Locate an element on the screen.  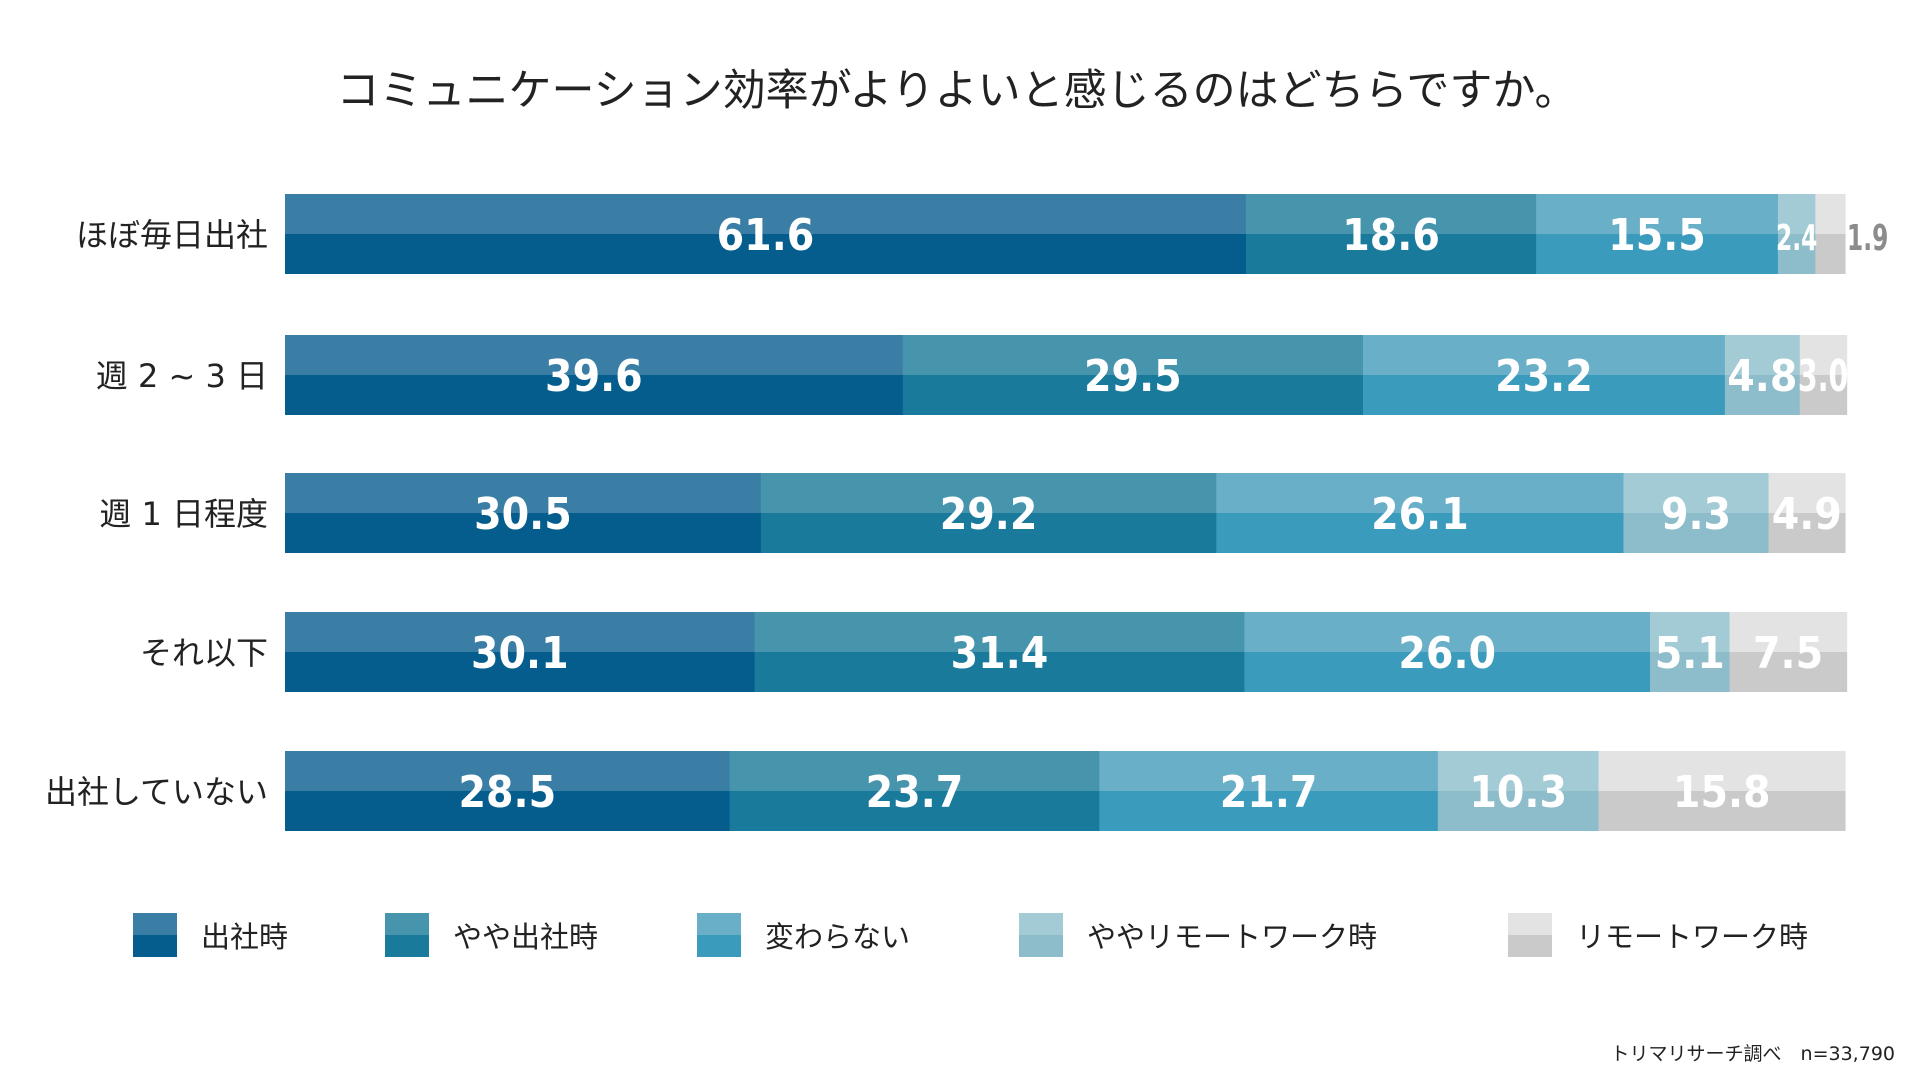
value-label: 30.5 is located at coordinates (523, 514).